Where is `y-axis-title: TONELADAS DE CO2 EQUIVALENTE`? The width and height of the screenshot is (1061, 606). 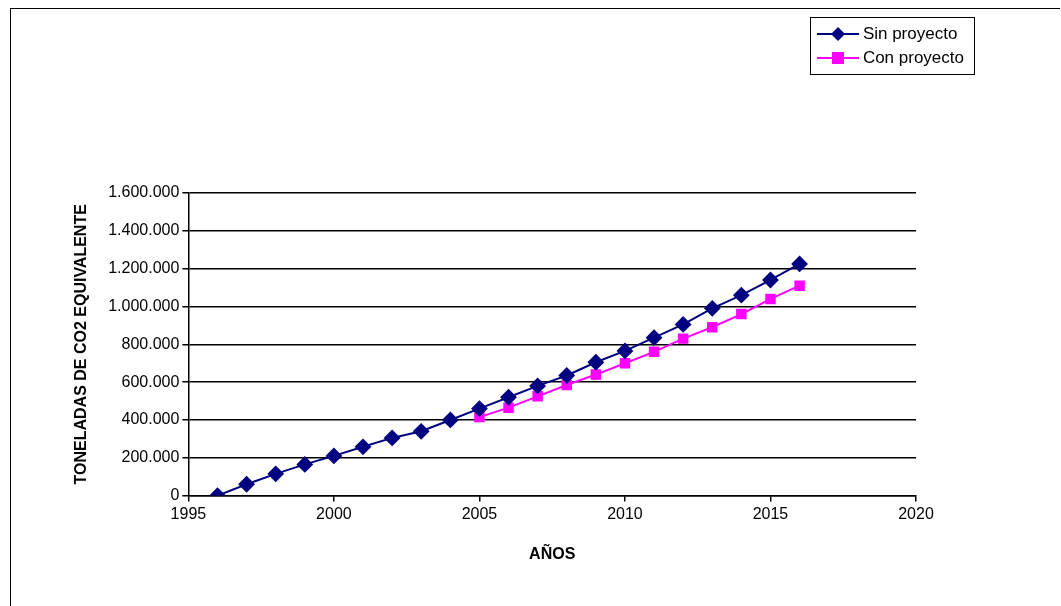 y-axis-title: TONELADAS DE CO2 EQUIVALENTE is located at coordinates (81, 344).